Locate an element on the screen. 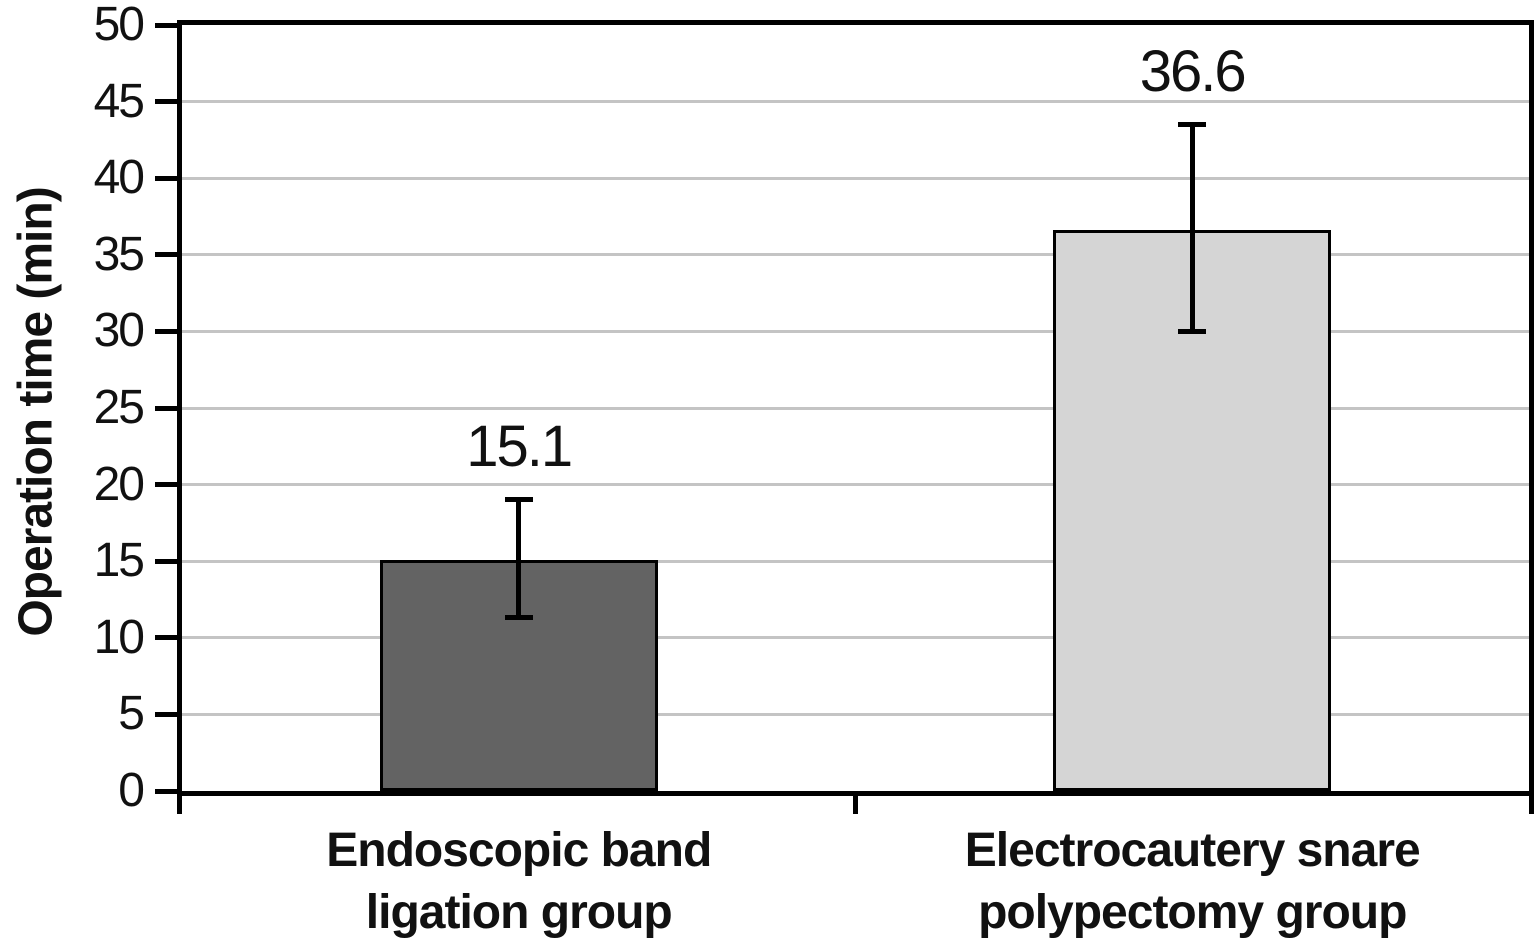  category-label-2-line-1: Electrocautery snare is located at coordinates (1192, 850).